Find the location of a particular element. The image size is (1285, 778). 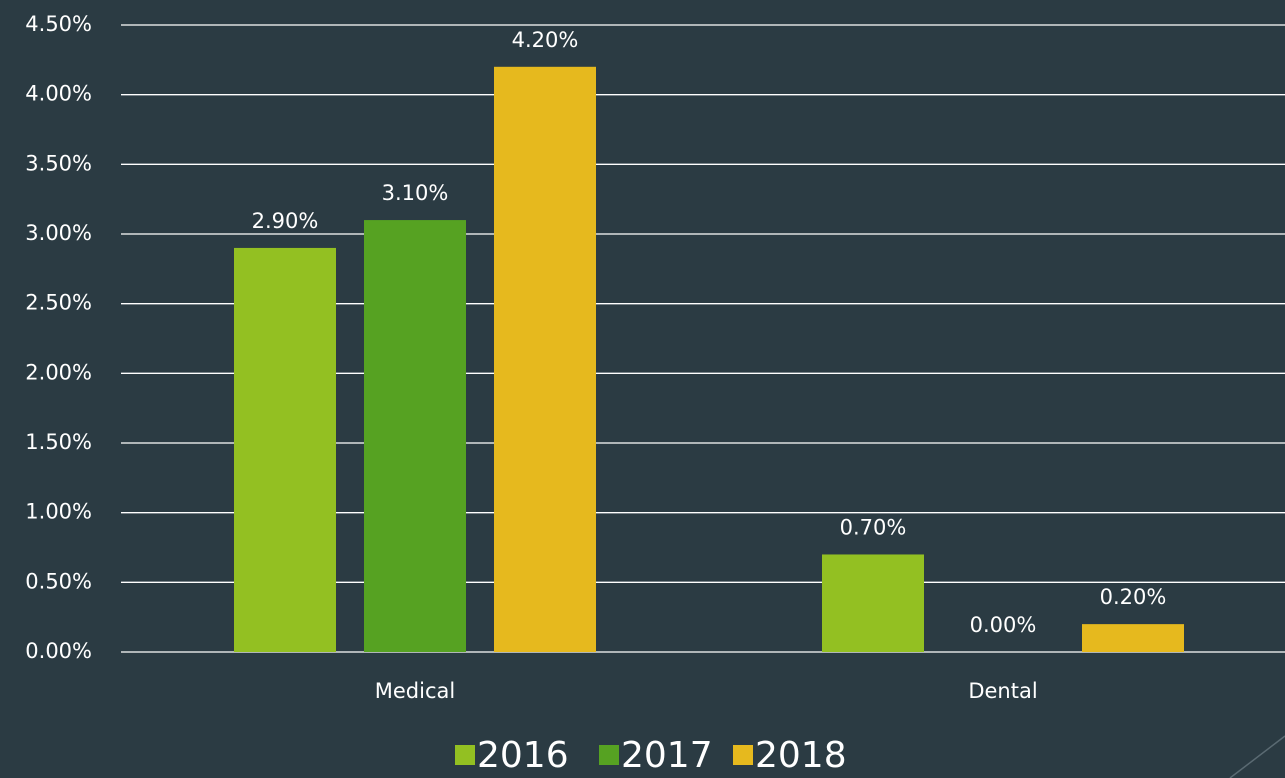

legend-label: 2016 is located at coordinates (523, 755).